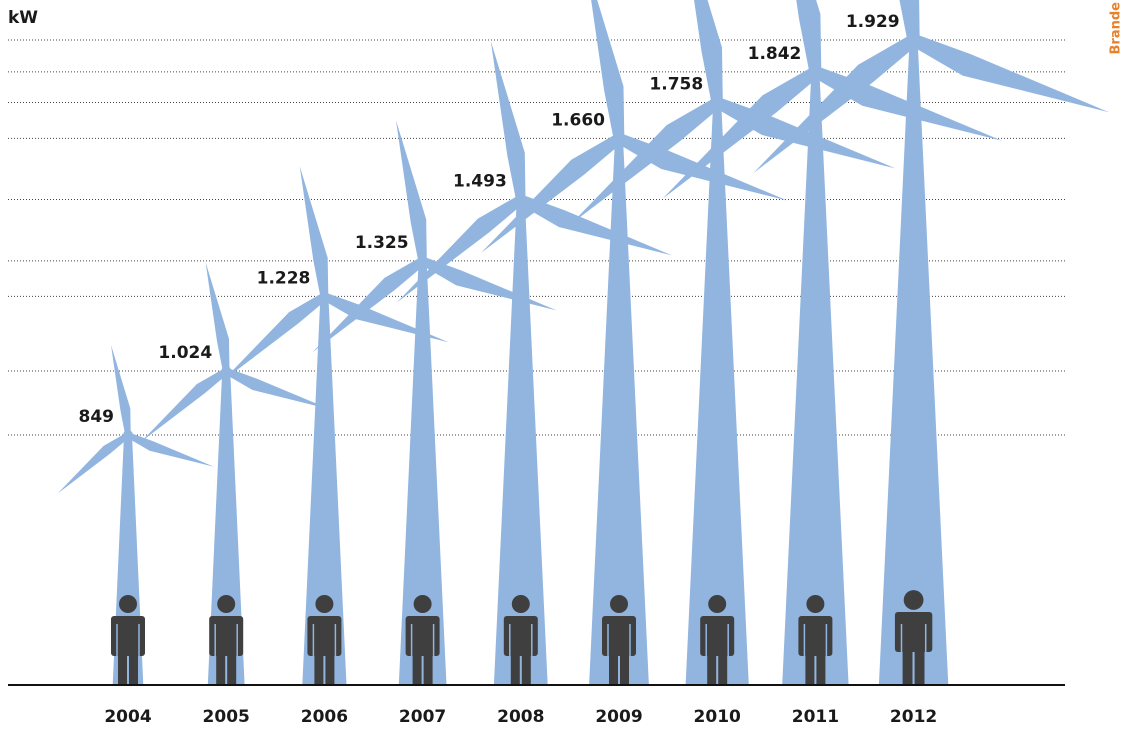 This screenshot has width=1122, height=729. I want to click on value-label: 1.493, so click(480, 181).